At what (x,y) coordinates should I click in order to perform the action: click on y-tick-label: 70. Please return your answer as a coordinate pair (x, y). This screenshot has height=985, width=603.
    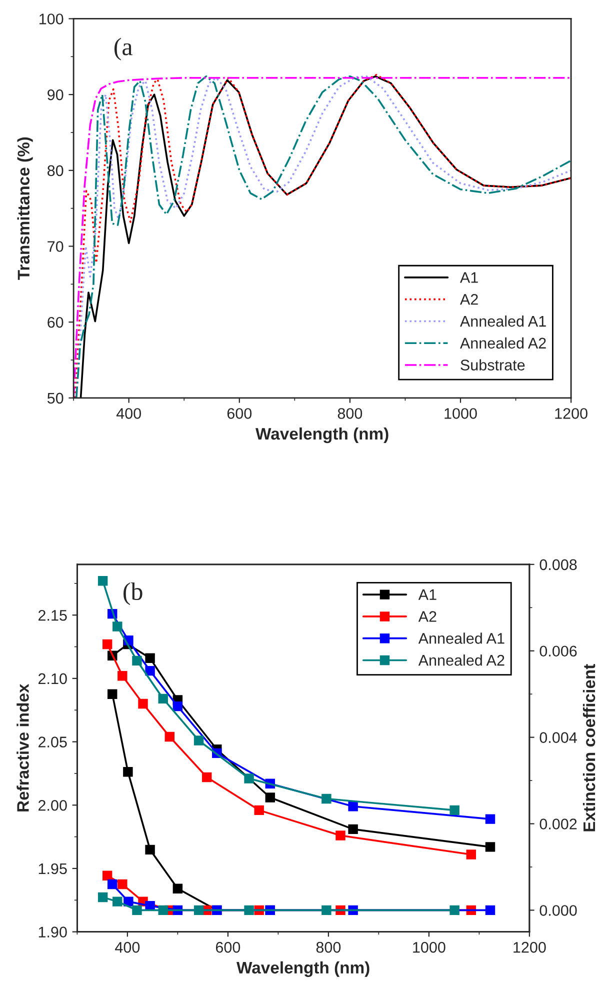
    Looking at the image, I should click on (56, 246).